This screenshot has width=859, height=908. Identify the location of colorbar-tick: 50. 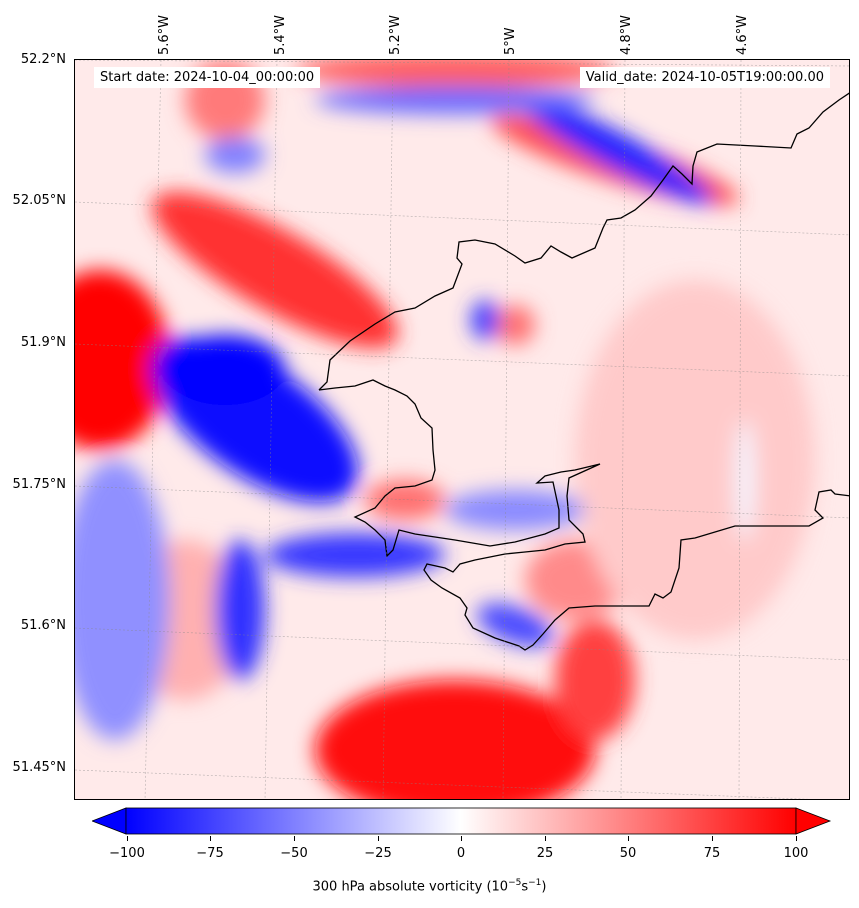
(628, 853).